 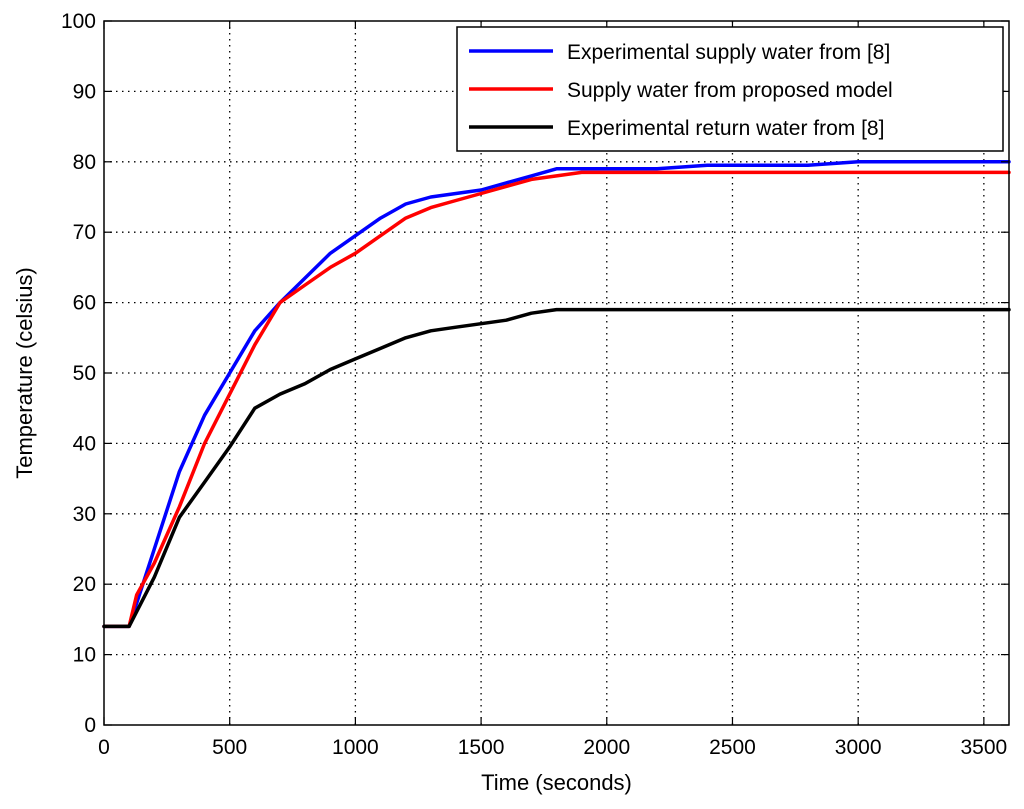 What do you see at coordinates (858, 747) in the screenshot?
I see `x-tick-label: 3000` at bounding box center [858, 747].